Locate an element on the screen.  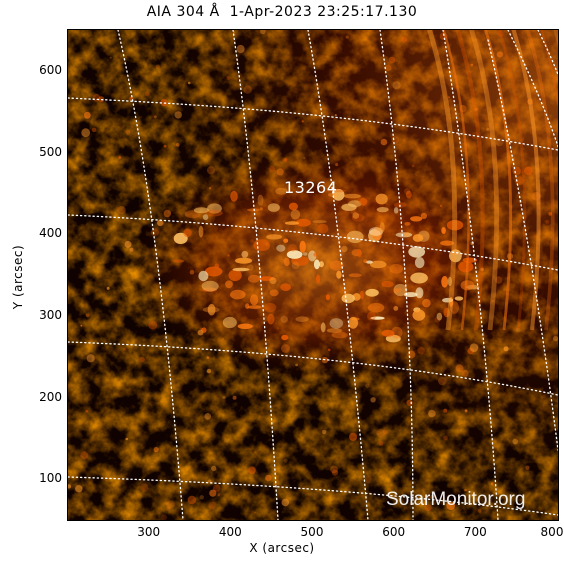
latitude-line is located at coordinates (313, 242).